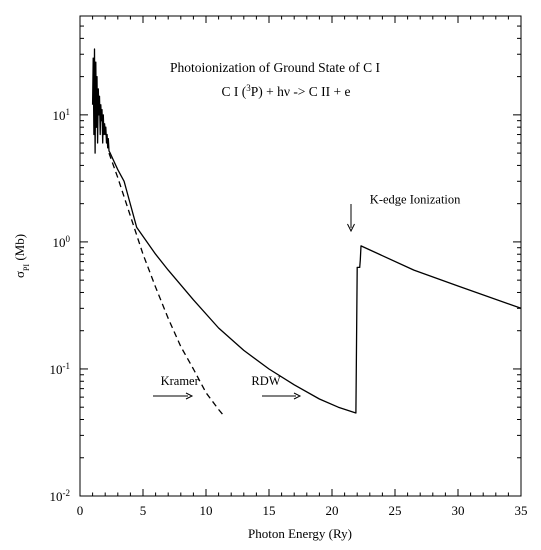  What do you see at coordinates (67, 366) in the screenshot?
I see `y-tick-label-exponent: -1` at bounding box center [67, 366].